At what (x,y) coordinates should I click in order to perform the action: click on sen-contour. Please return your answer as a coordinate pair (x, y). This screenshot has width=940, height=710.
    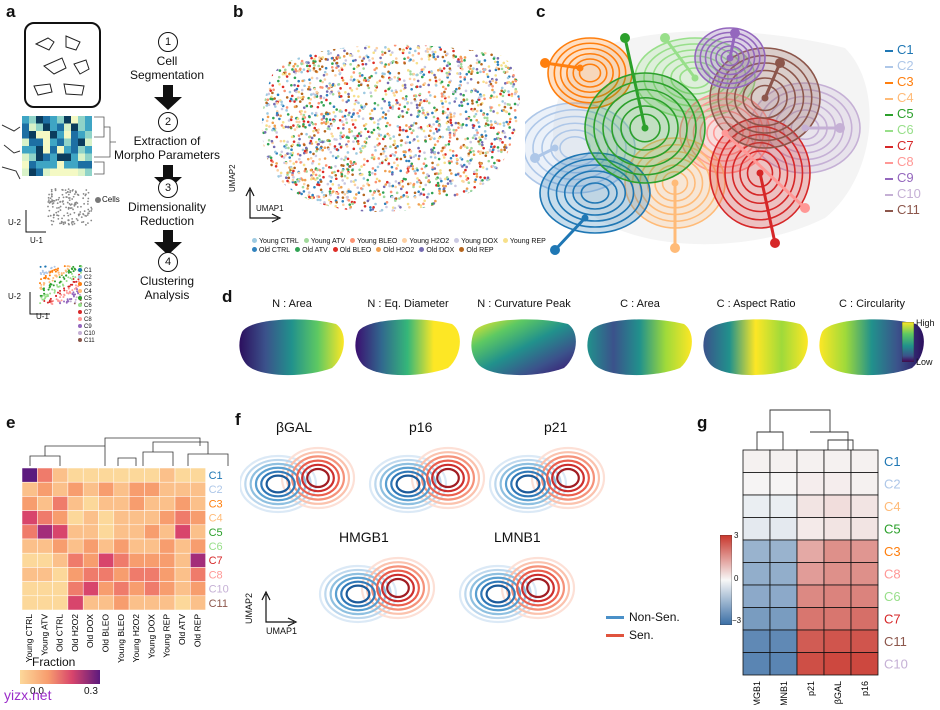
    Looking at the image, I should click on (448, 478).